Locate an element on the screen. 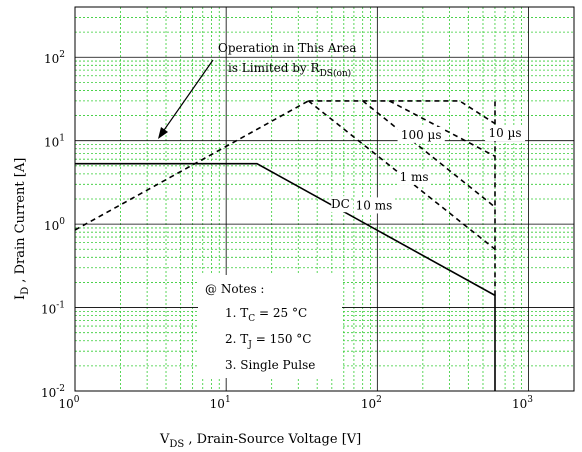  curve-labels: 10 µs 100 µs 1 ms 10 ms DC is located at coordinates (428, 169).